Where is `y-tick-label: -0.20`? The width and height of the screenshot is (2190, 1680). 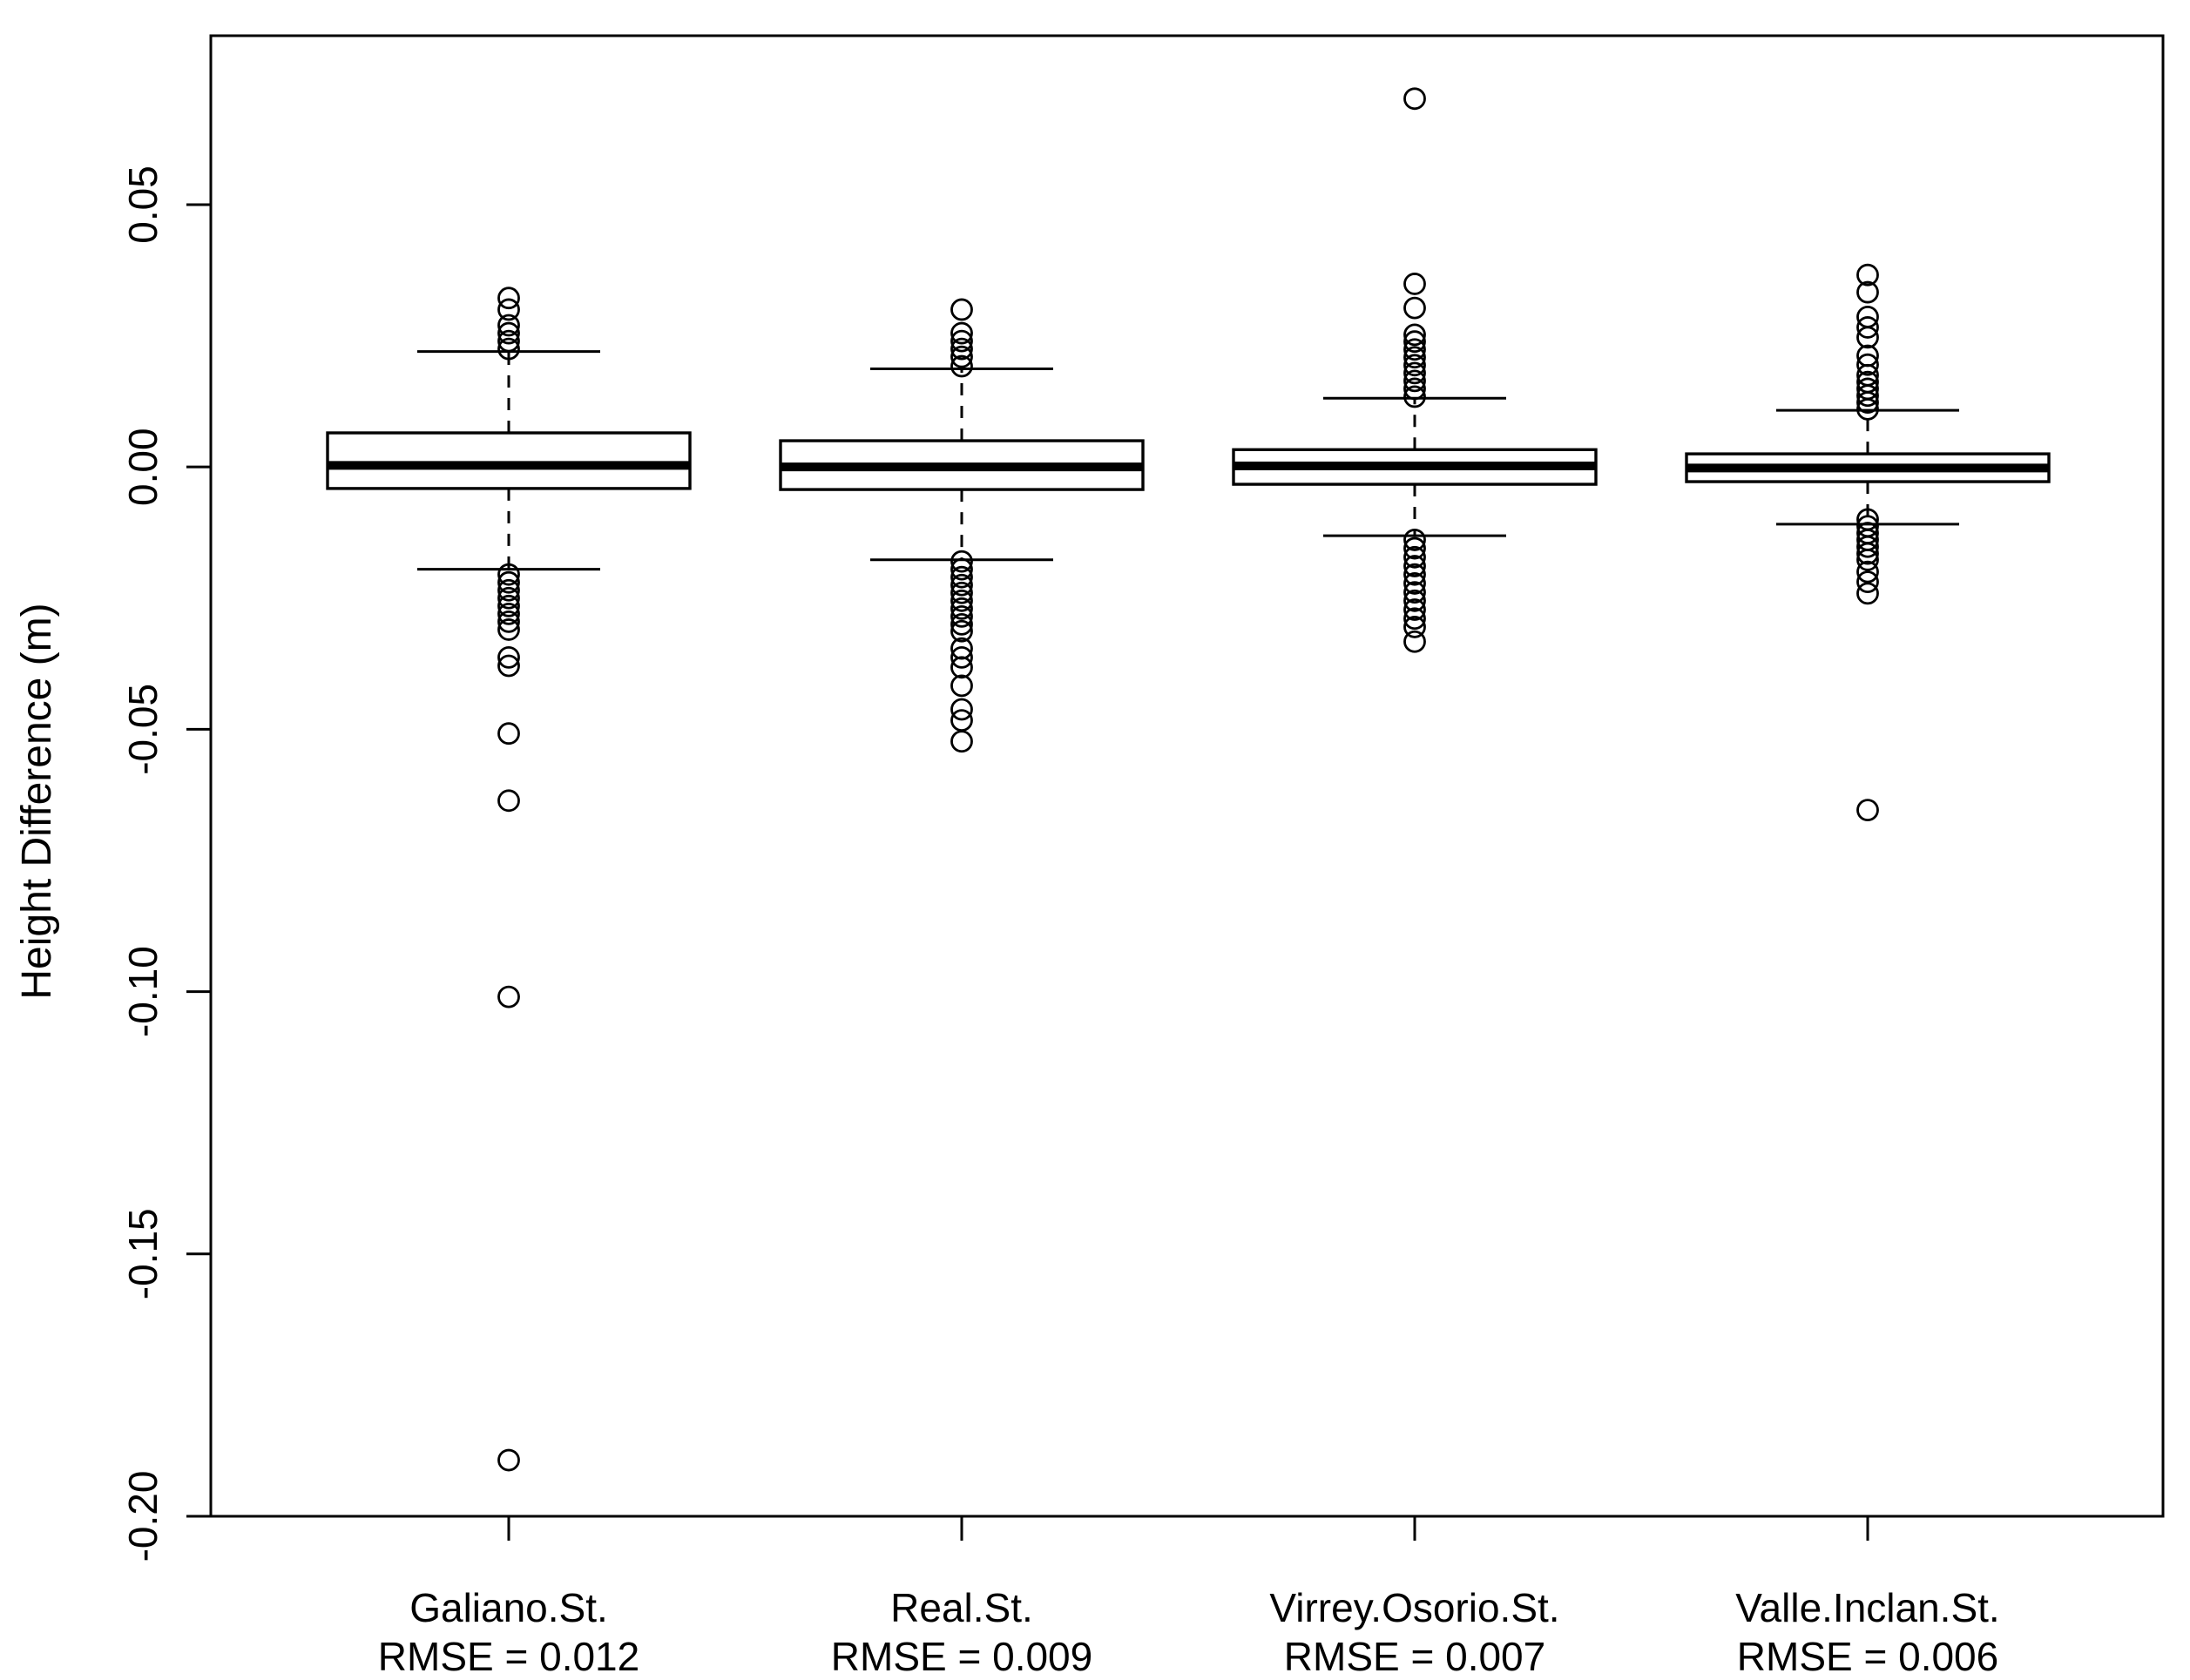
y-tick-label: -0.20 is located at coordinates (143, 1516).